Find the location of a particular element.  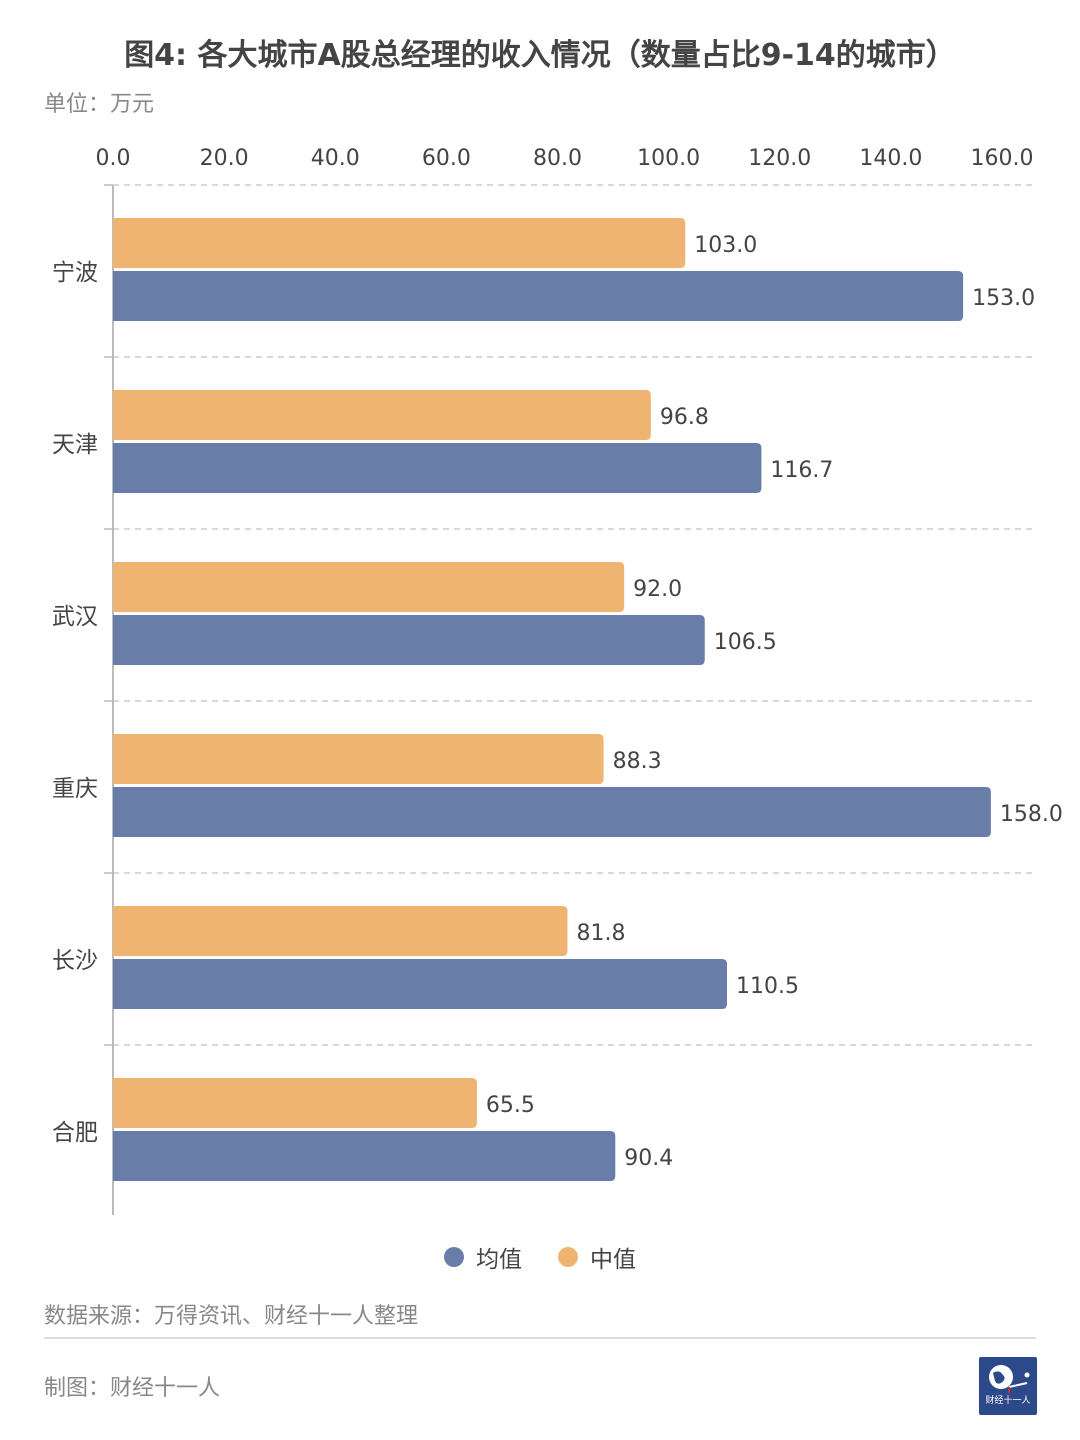

data-label: 158.0 is located at coordinates (1031, 814).